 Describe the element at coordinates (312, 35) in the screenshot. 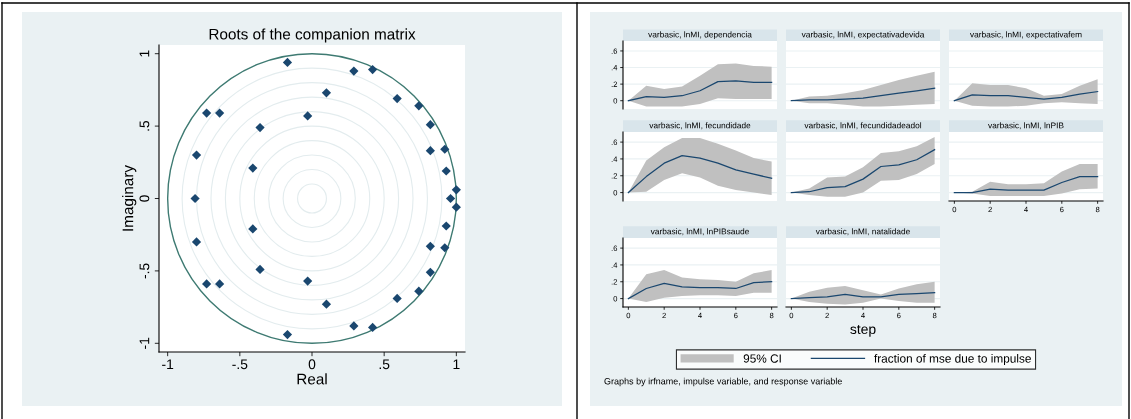

I see `chart-title: Roots of the companion matrix` at that location.